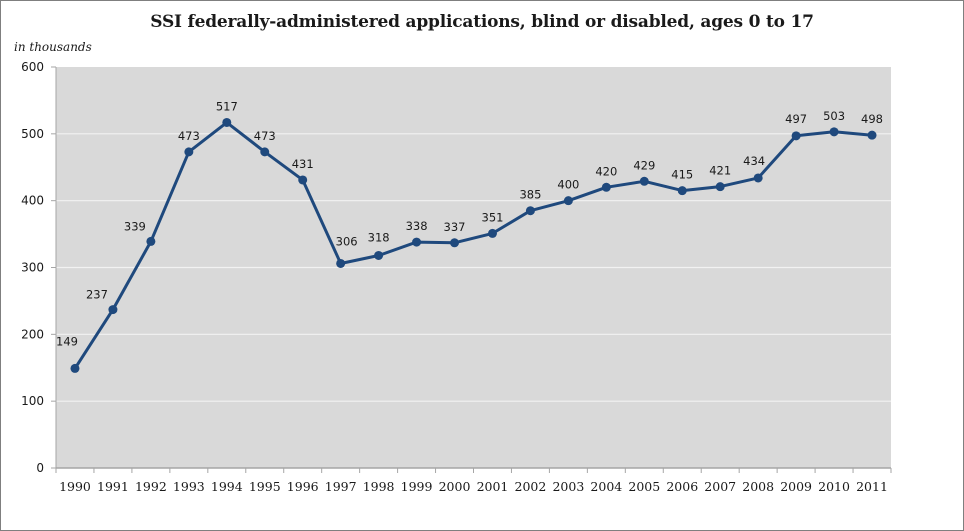 The width and height of the screenshot is (964, 531). Describe the element at coordinates (379, 237) in the screenshot. I see `data-label: 318` at that location.